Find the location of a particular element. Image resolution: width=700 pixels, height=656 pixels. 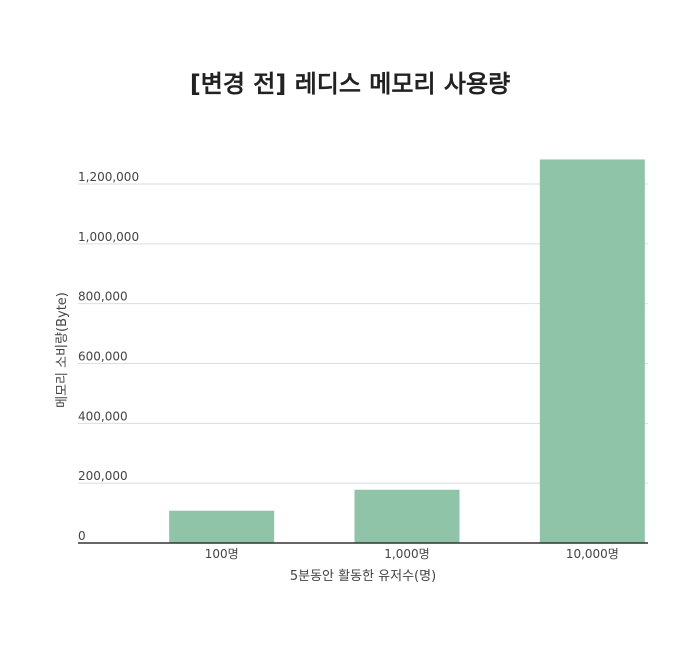

y-tick-label: 1,200,000 is located at coordinates (108, 177).